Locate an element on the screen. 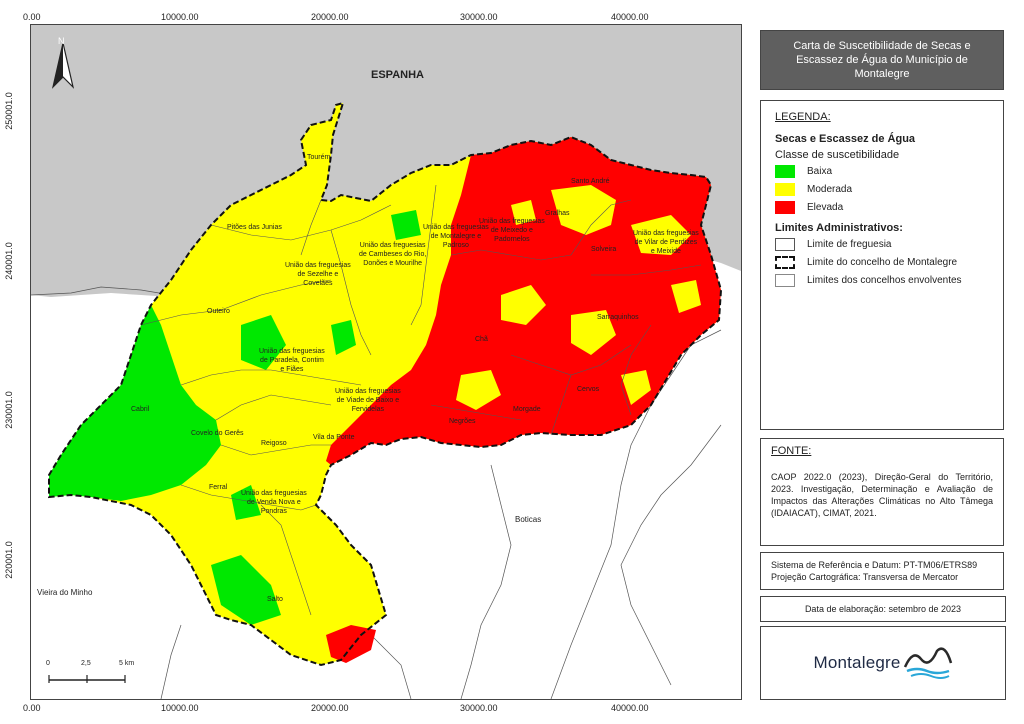 This screenshot has height=724, width=1024. parish-label: Vila da Ponte is located at coordinates (334, 437).